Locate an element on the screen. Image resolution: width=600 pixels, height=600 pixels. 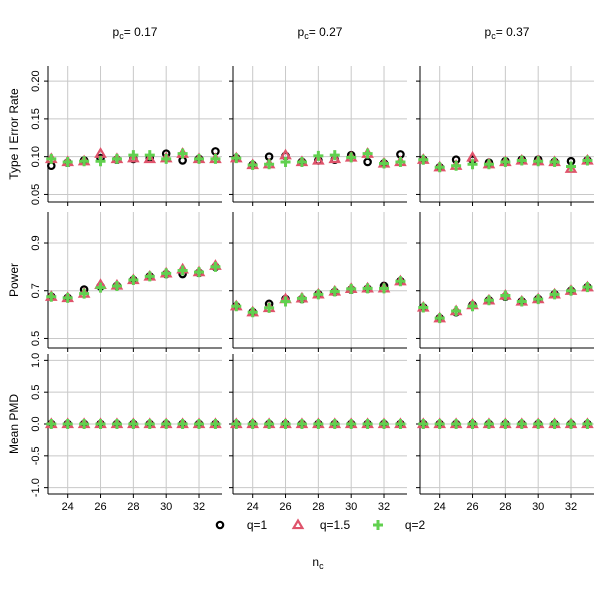
legend-marker-triangle-shape is located at coordinates (298, 524).